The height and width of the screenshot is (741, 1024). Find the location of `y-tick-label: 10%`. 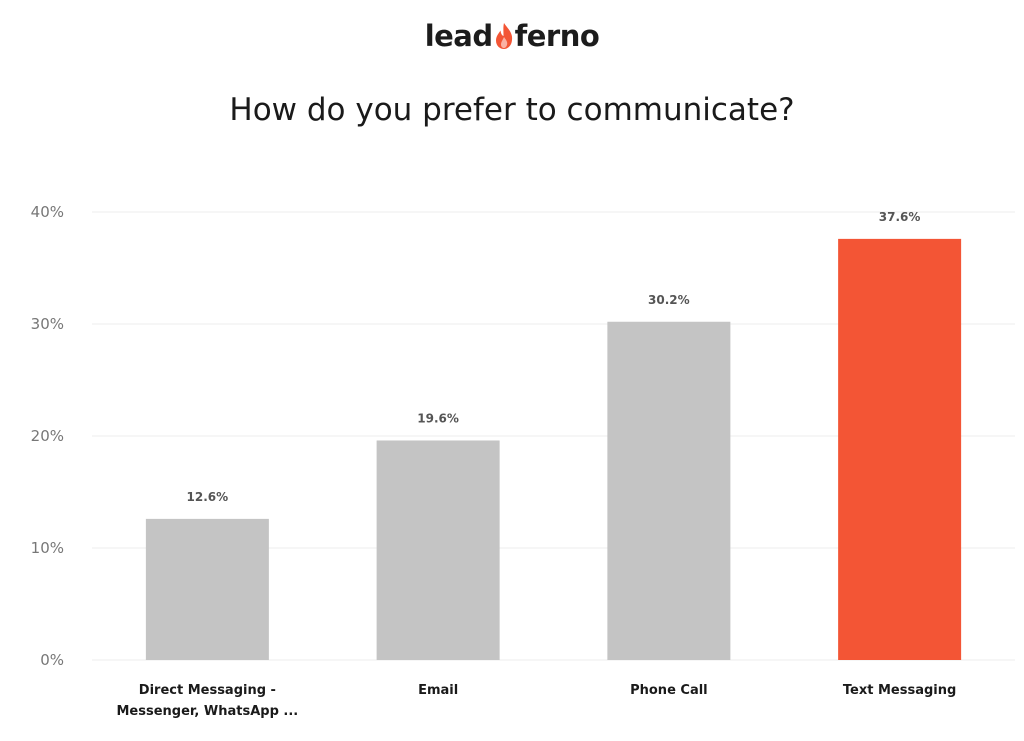

y-tick-label: 10% is located at coordinates (47, 548).